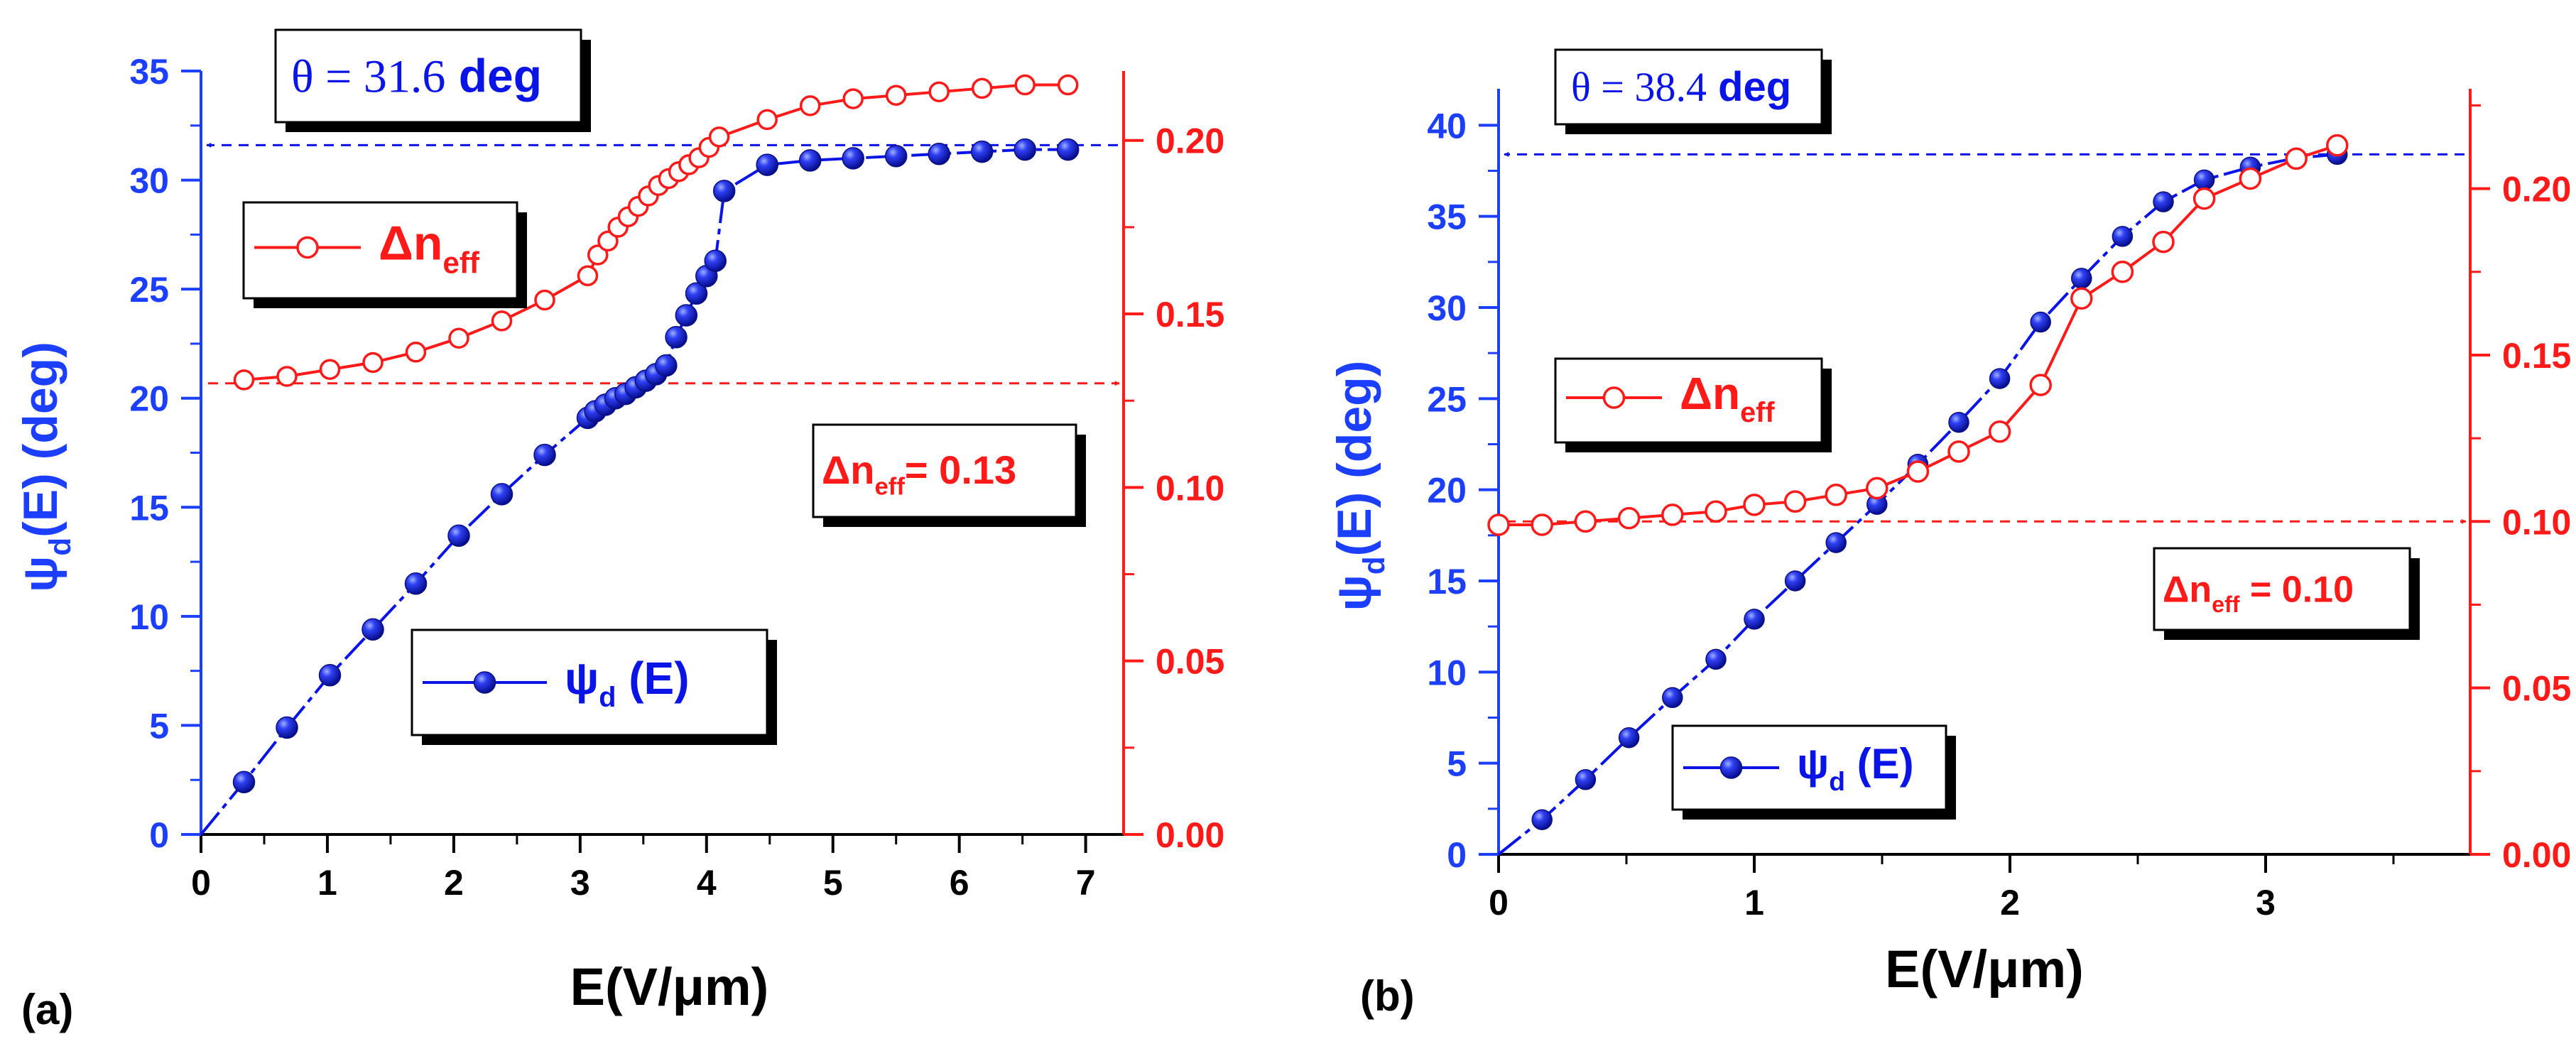 The width and height of the screenshot is (2576, 1061). Describe the element at coordinates (159, 835) in the screenshot. I see `left-y-tick-label: 0` at that location.